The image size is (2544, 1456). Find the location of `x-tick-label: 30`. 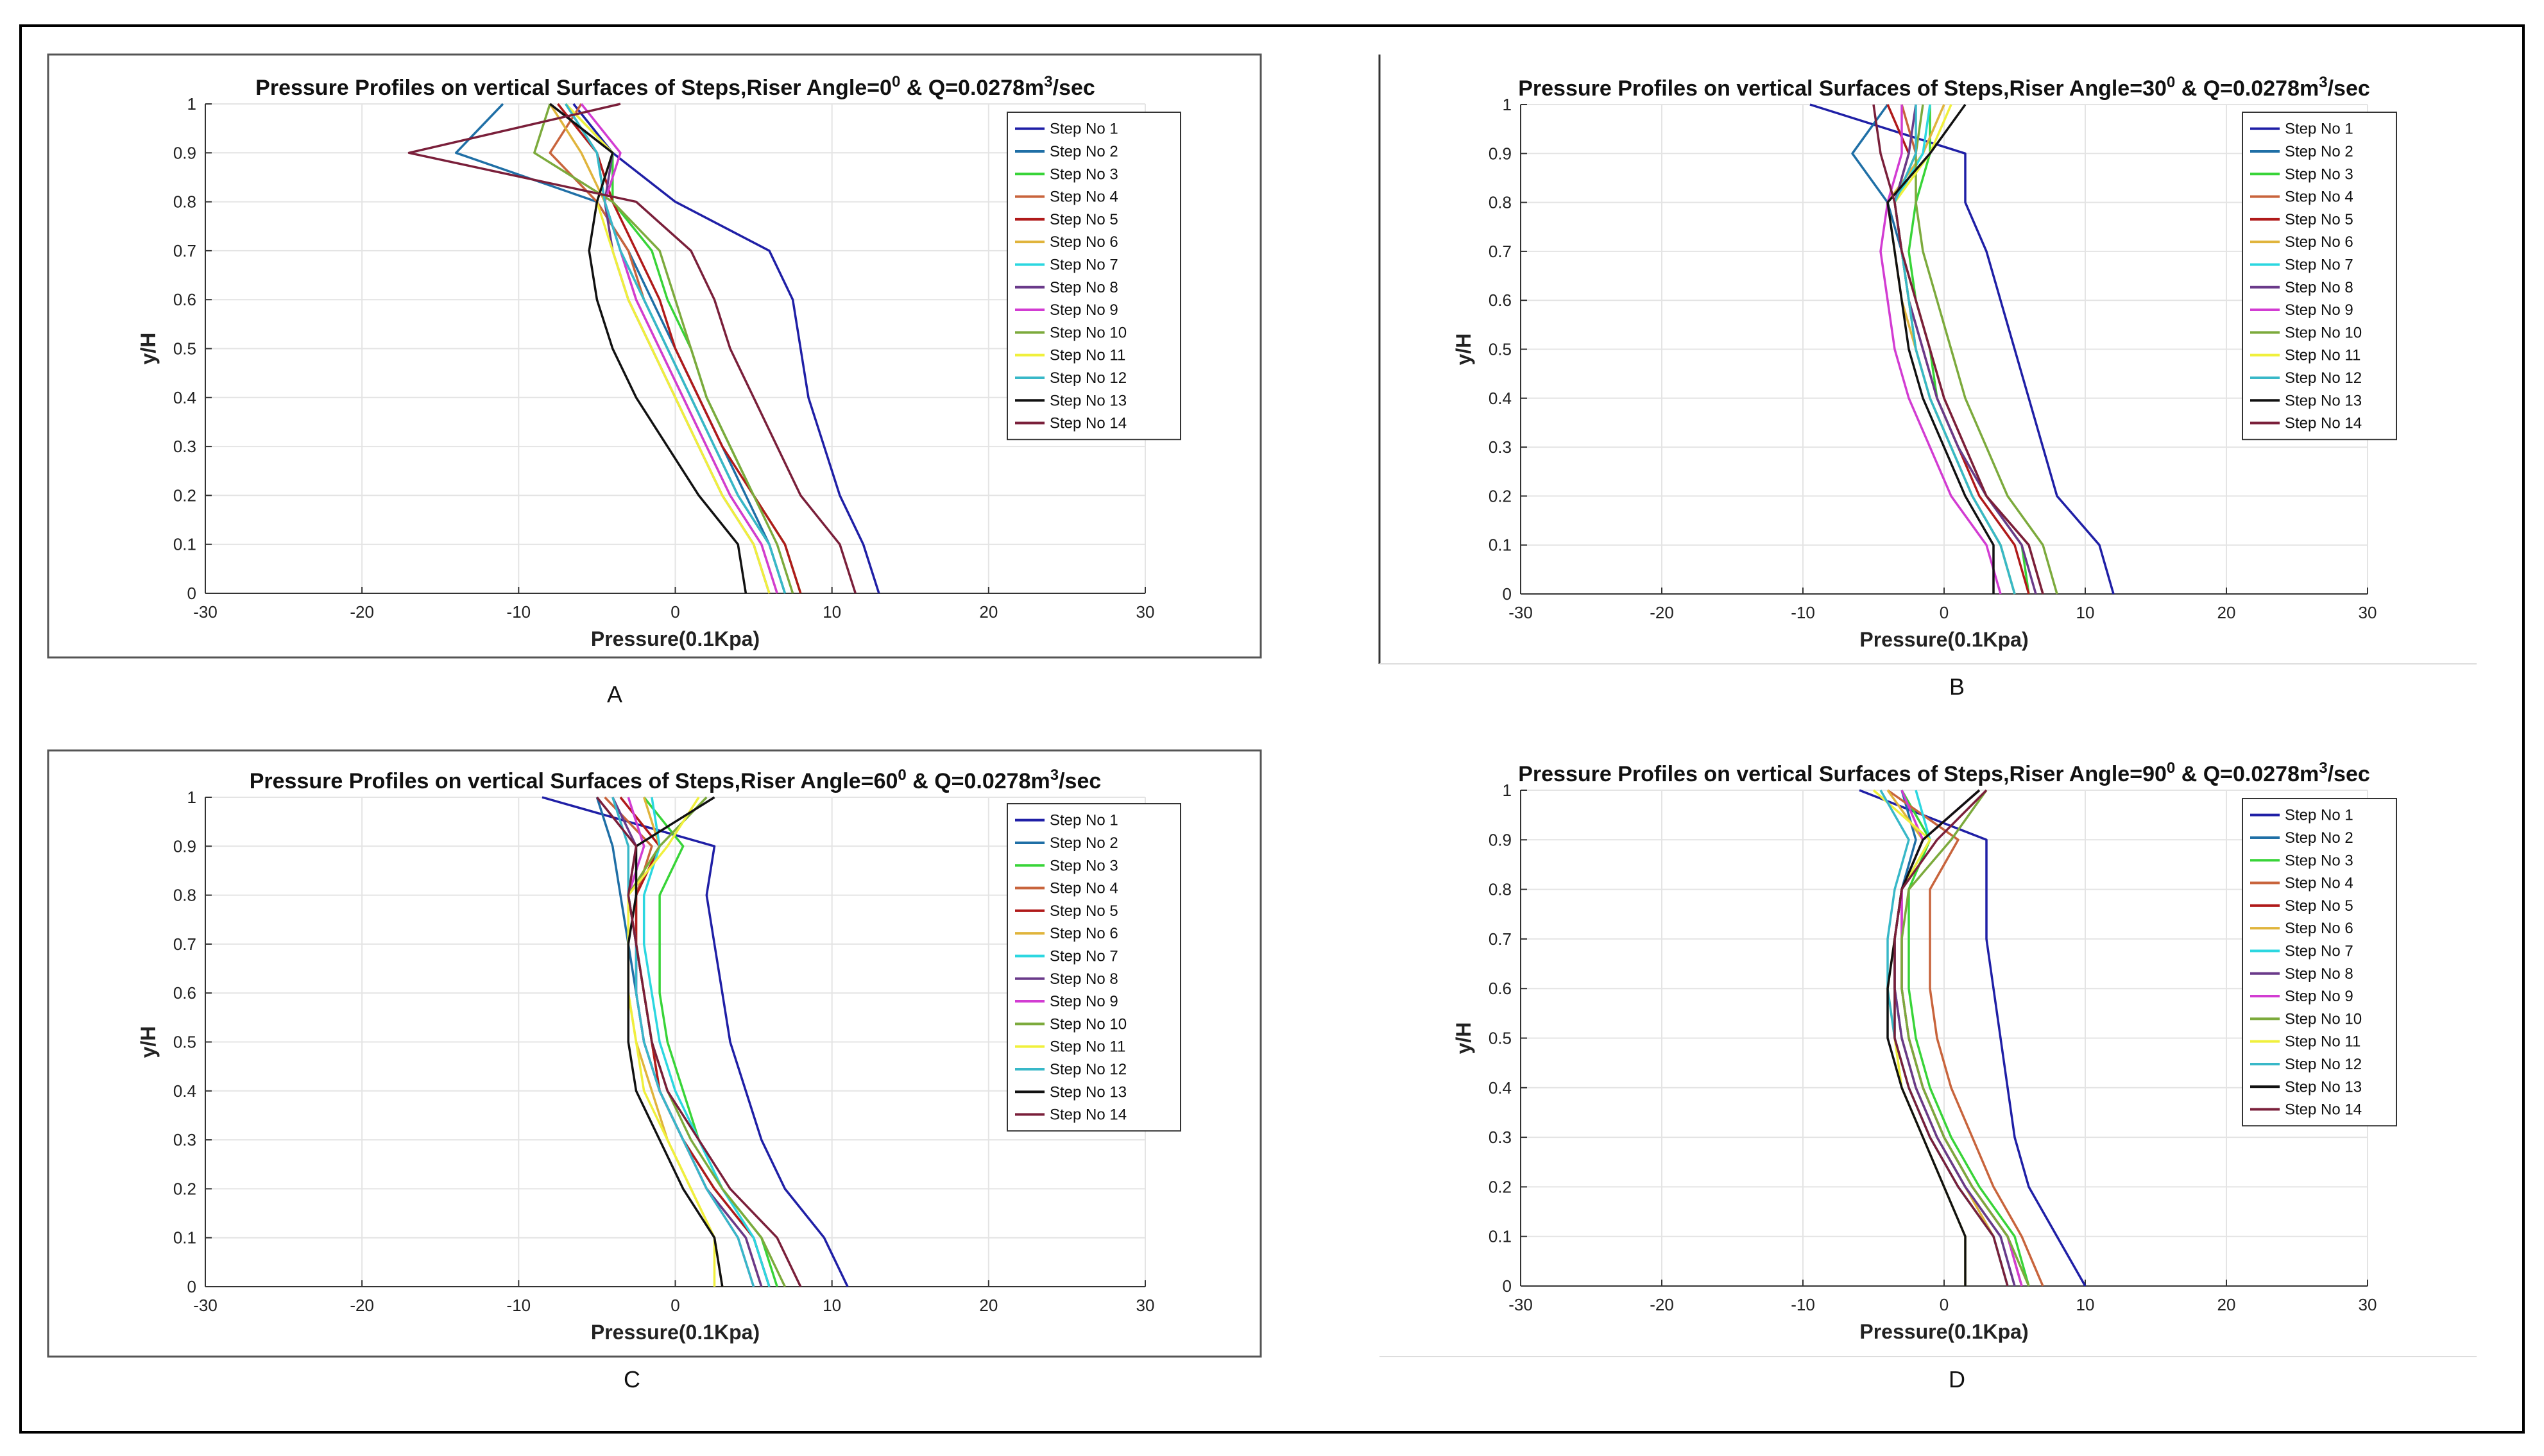

x-tick-label: 30 is located at coordinates (2368, 612).